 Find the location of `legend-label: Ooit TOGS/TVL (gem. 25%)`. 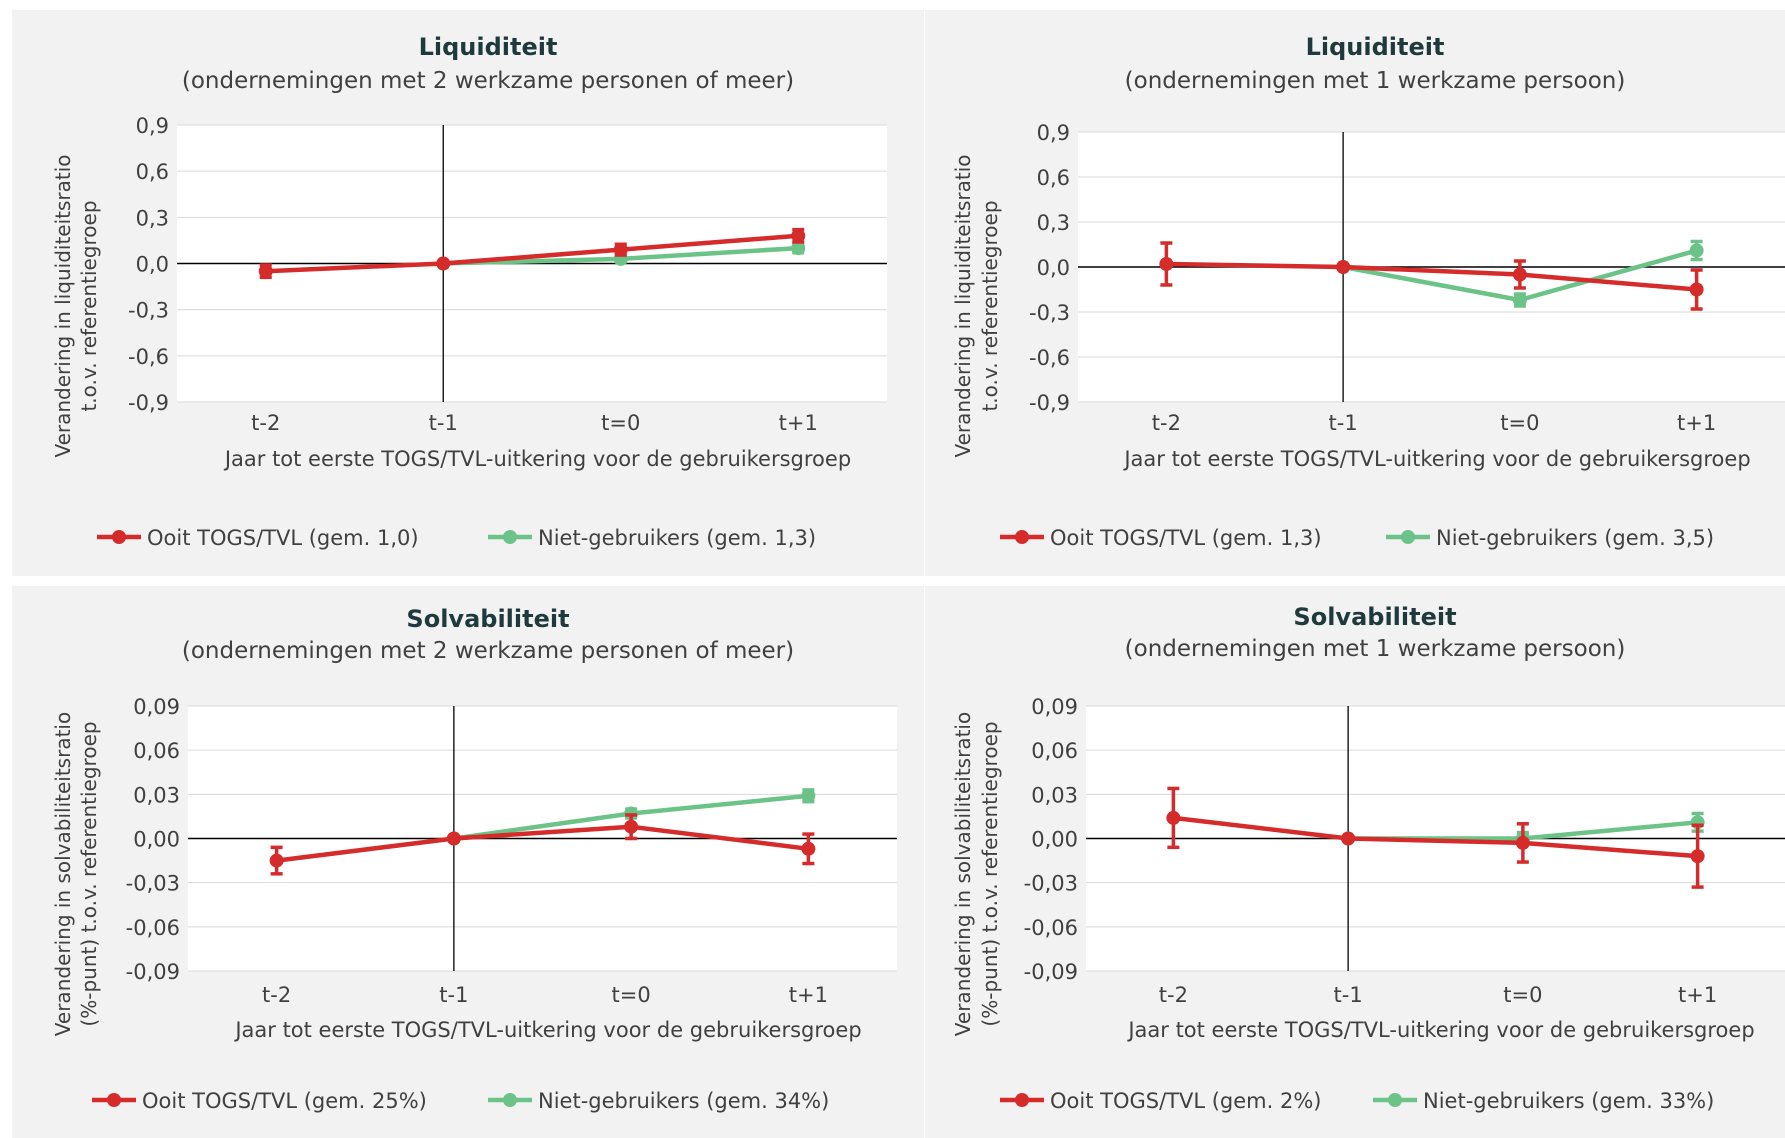

legend-label: Ooit TOGS/TVL (gem. 25%) is located at coordinates (284, 1101).